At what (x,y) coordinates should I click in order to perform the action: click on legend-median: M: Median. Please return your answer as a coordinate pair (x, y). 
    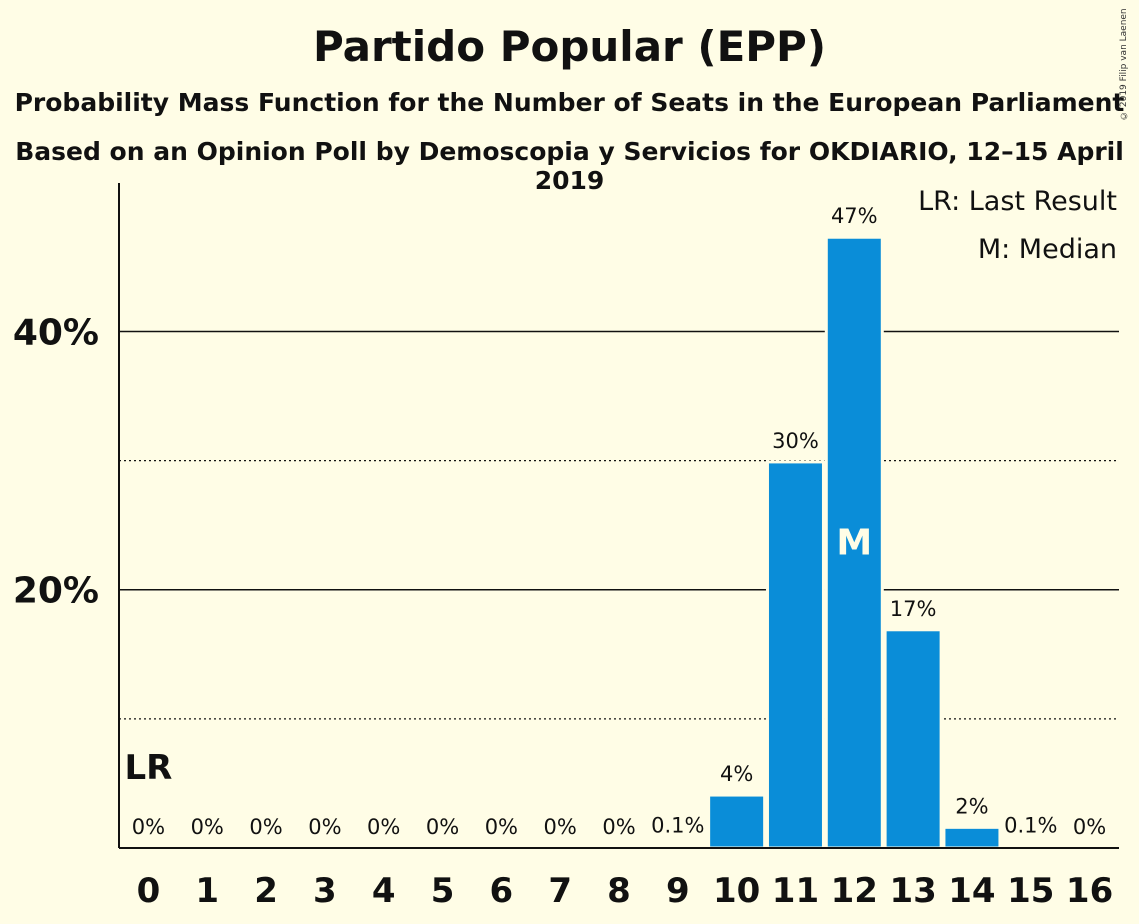
    Looking at the image, I should click on (1047, 249).